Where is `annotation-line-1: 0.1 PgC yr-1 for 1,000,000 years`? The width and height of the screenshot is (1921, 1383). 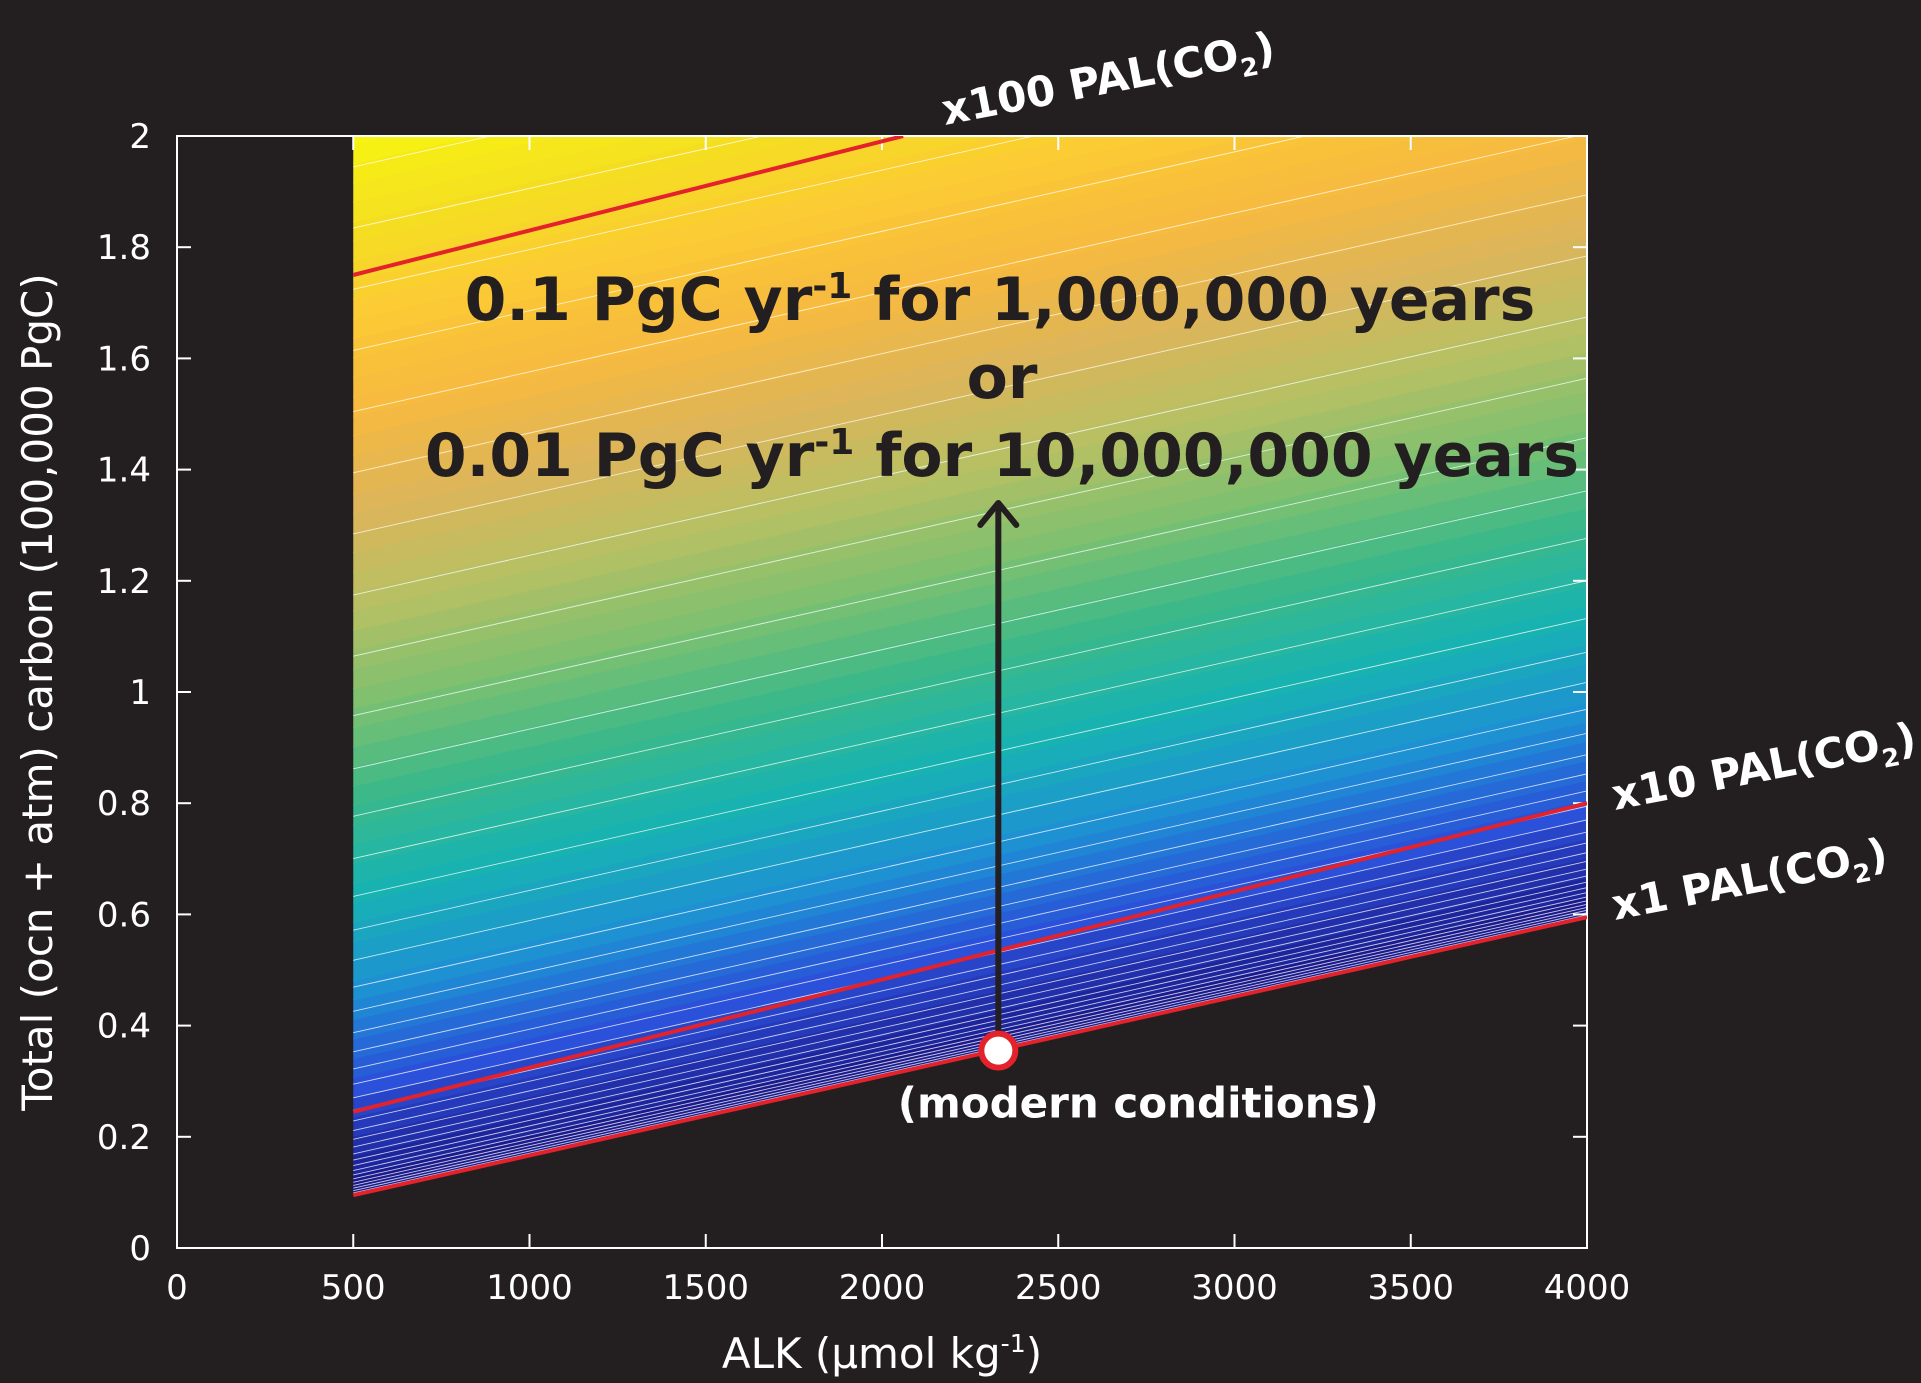 annotation-line-1: 0.1 PgC yr-1 for 1,000,000 years is located at coordinates (1000, 300).